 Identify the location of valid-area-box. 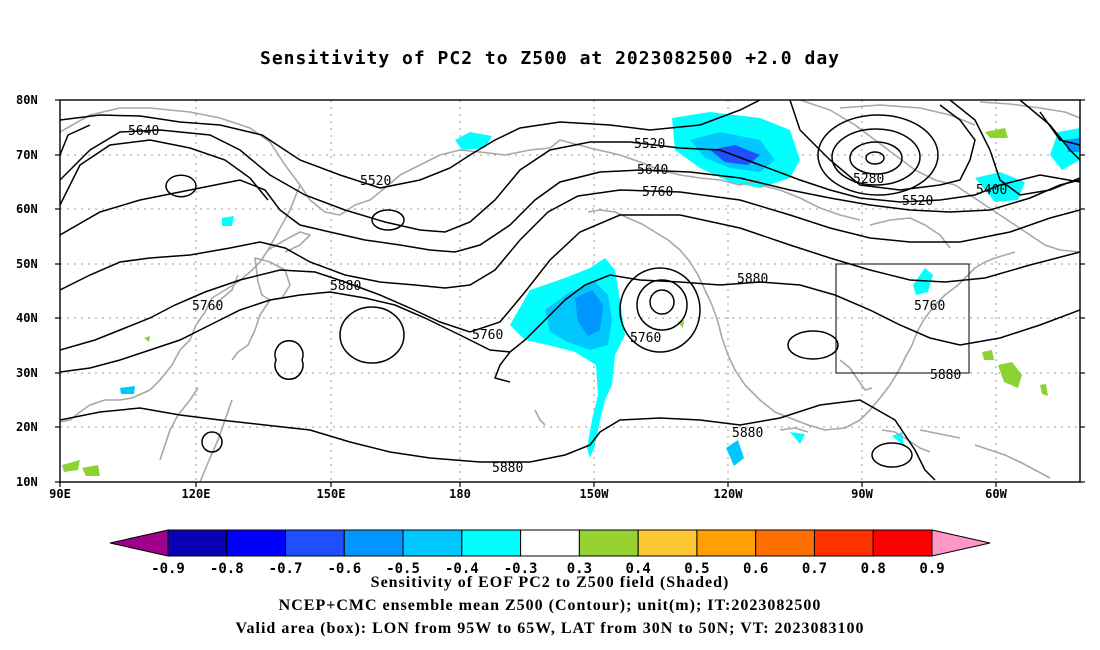
(902, 318).